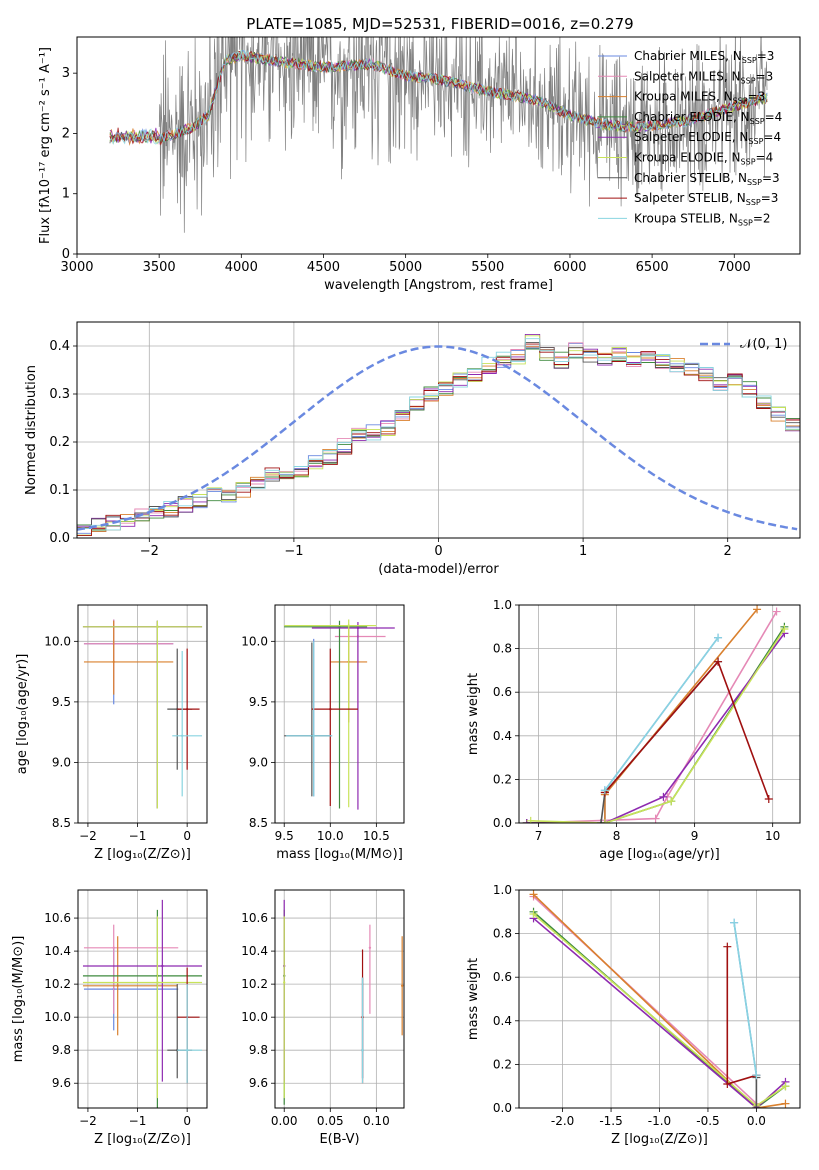  I want to click on massweight-plot-area, so click(655, 714).